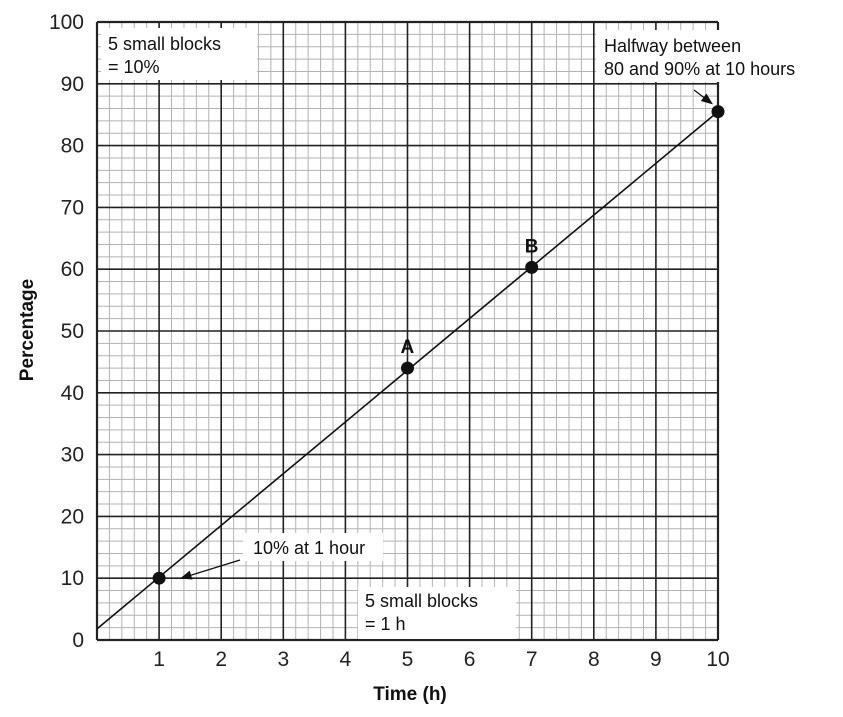 This screenshot has height=717, width=843. Describe the element at coordinates (532, 246) in the screenshot. I see `point-label-b: B` at that location.